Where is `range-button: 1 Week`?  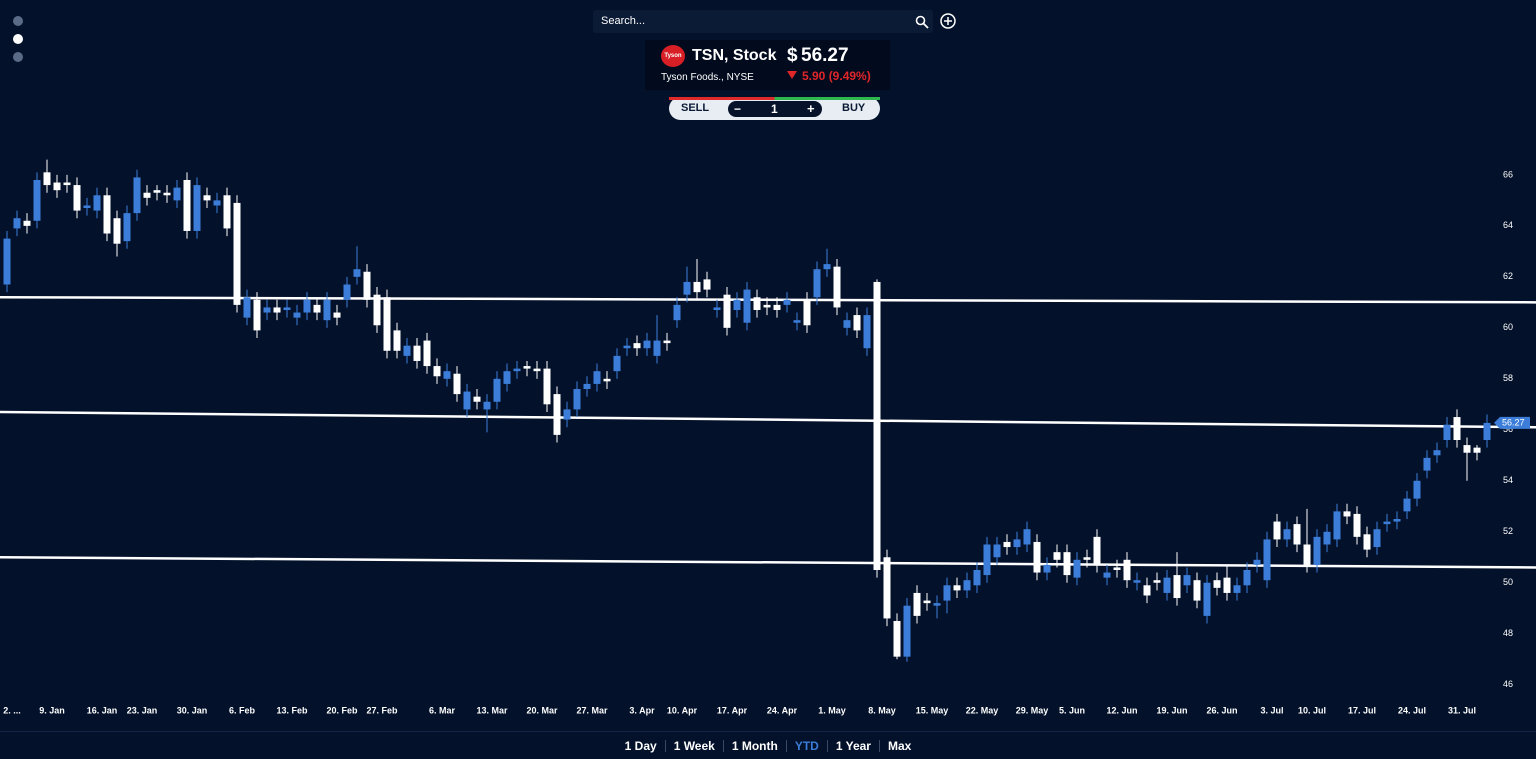
range-button: 1 Week is located at coordinates (694, 746).